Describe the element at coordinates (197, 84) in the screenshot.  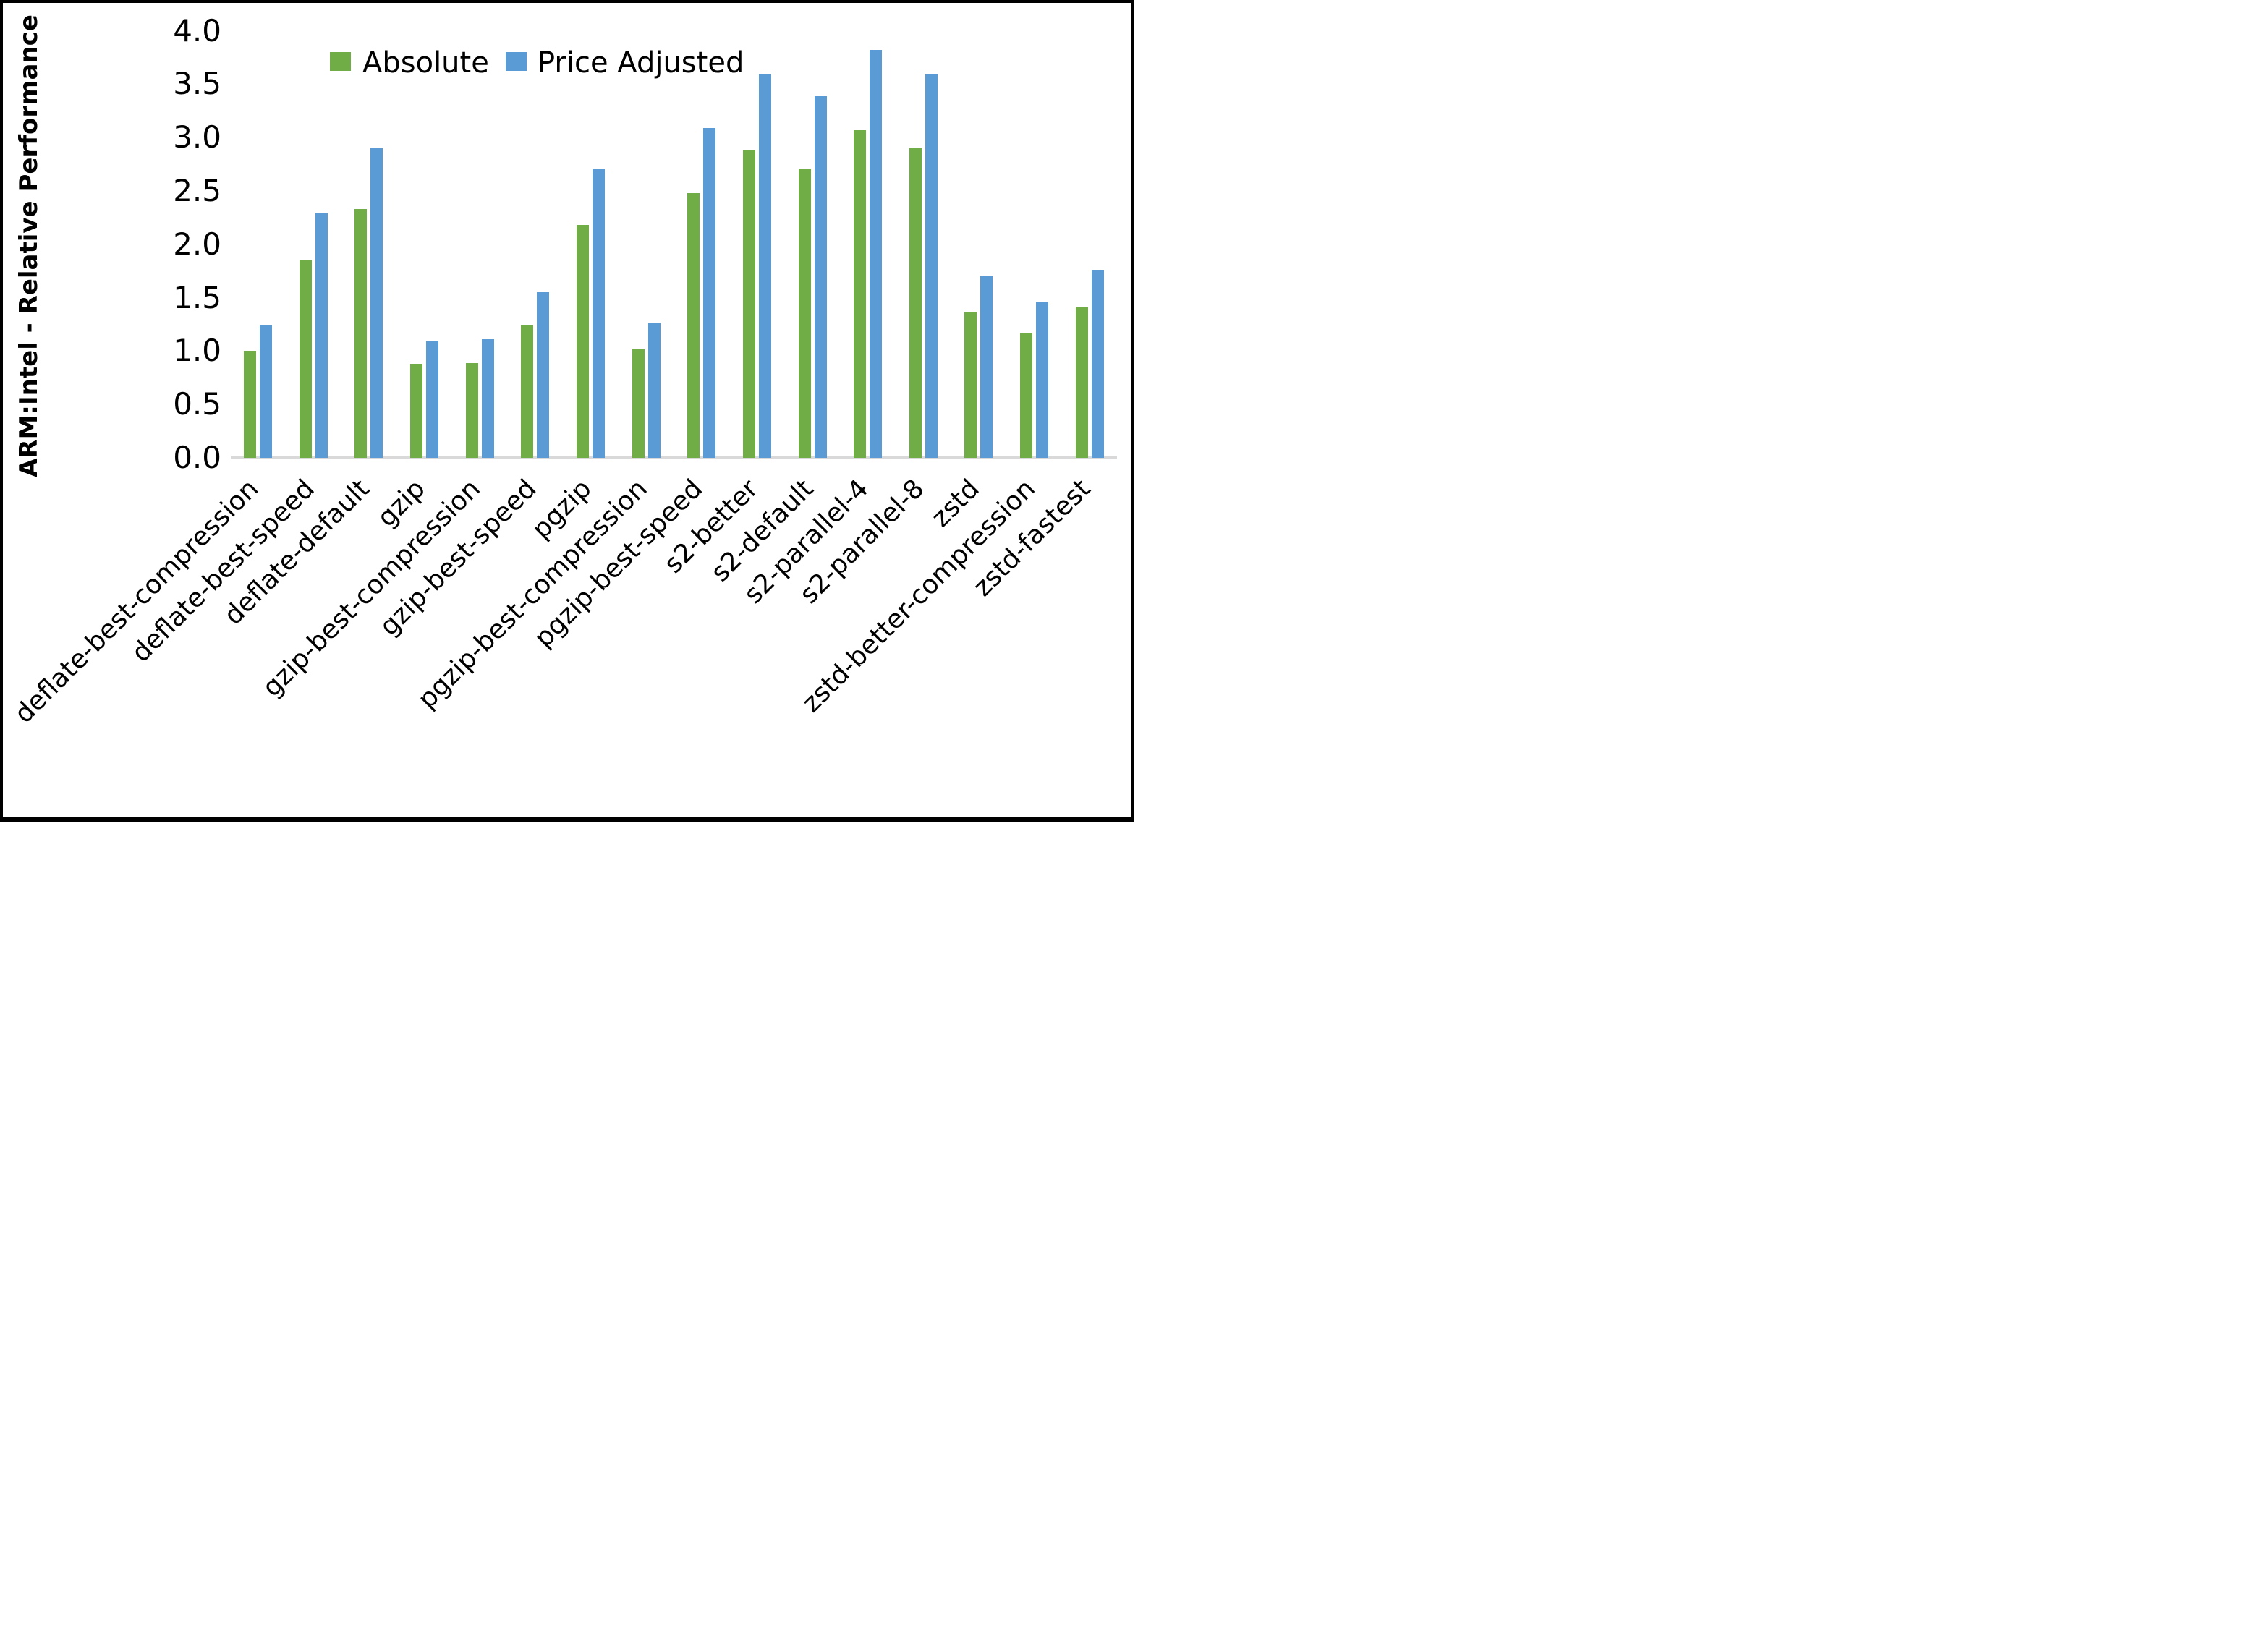
I see `y-tick-label: 3.5` at that location.